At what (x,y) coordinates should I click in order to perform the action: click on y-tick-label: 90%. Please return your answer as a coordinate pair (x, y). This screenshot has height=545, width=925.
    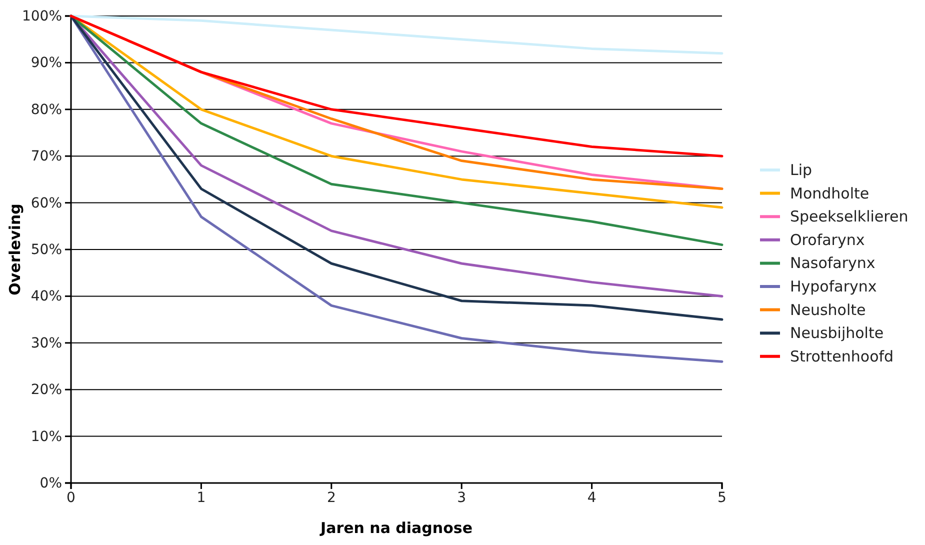
    Looking at the image, I should click on (46, 63).